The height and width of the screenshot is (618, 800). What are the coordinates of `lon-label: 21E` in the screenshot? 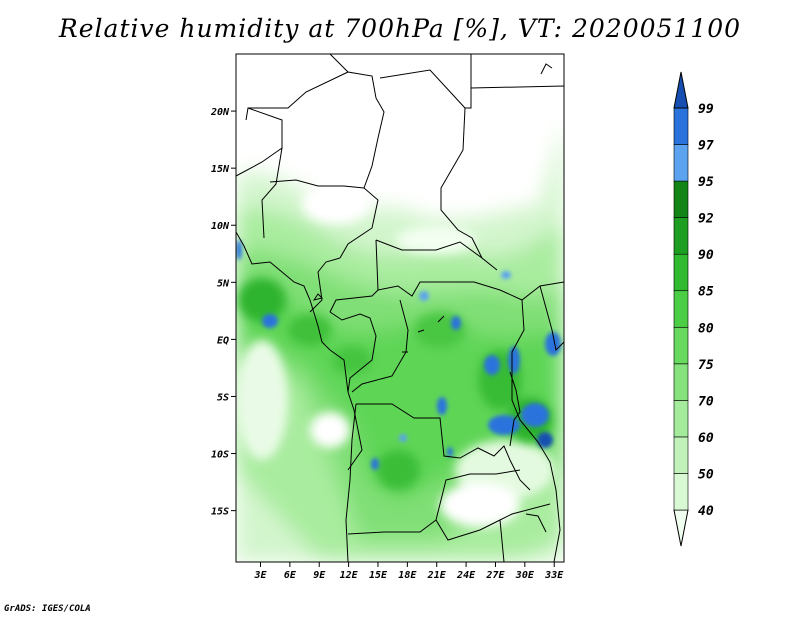 It's located at (437, 575).